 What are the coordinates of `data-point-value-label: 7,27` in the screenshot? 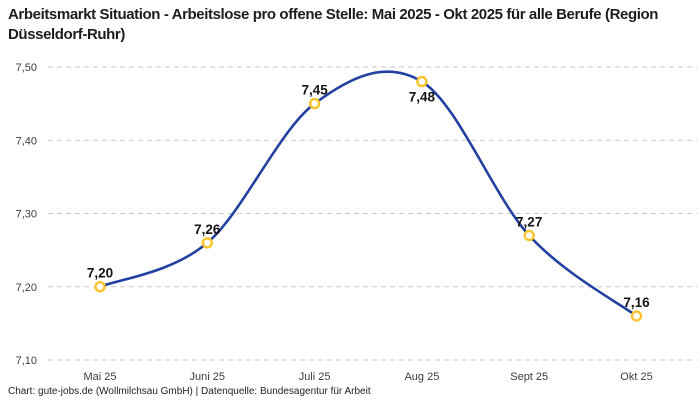 It's located at (529, 222).